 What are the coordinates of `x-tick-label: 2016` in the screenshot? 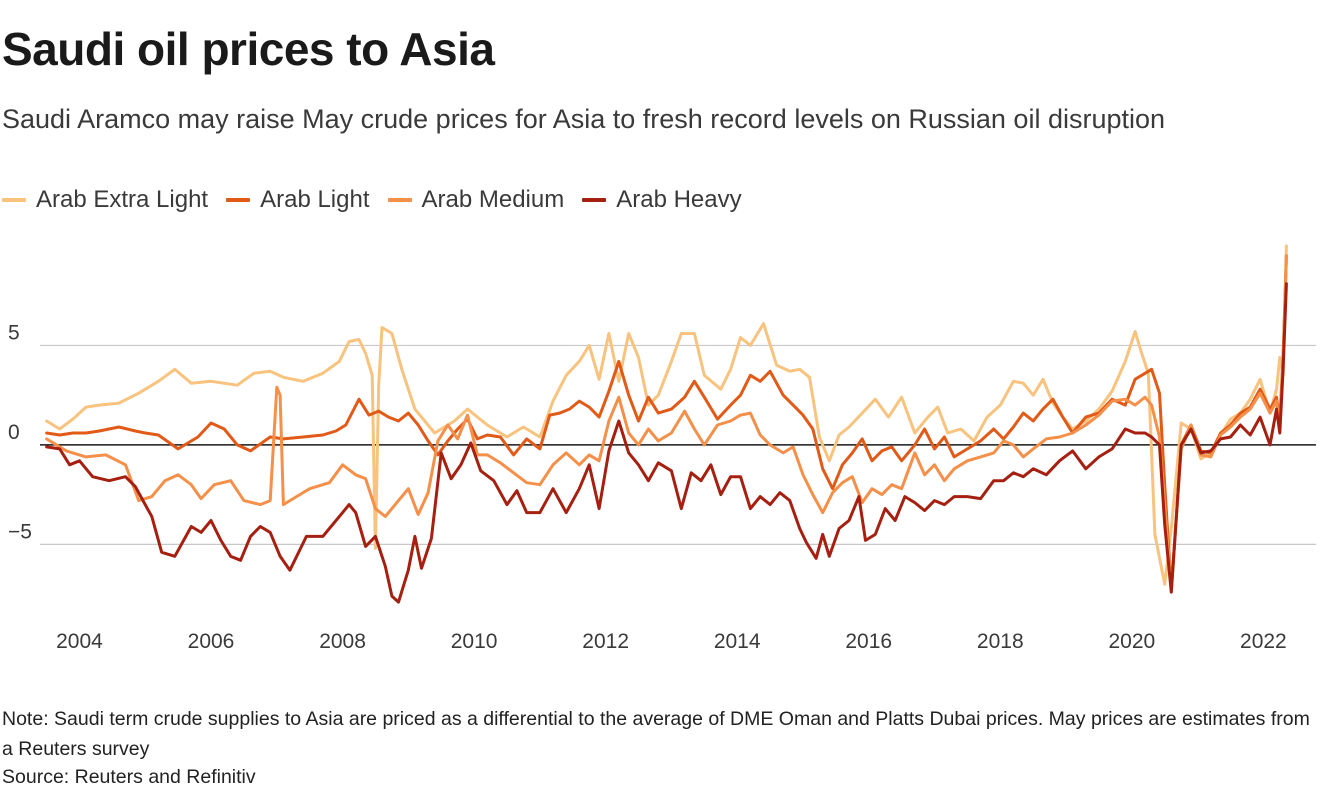 It's located at (868, 641).